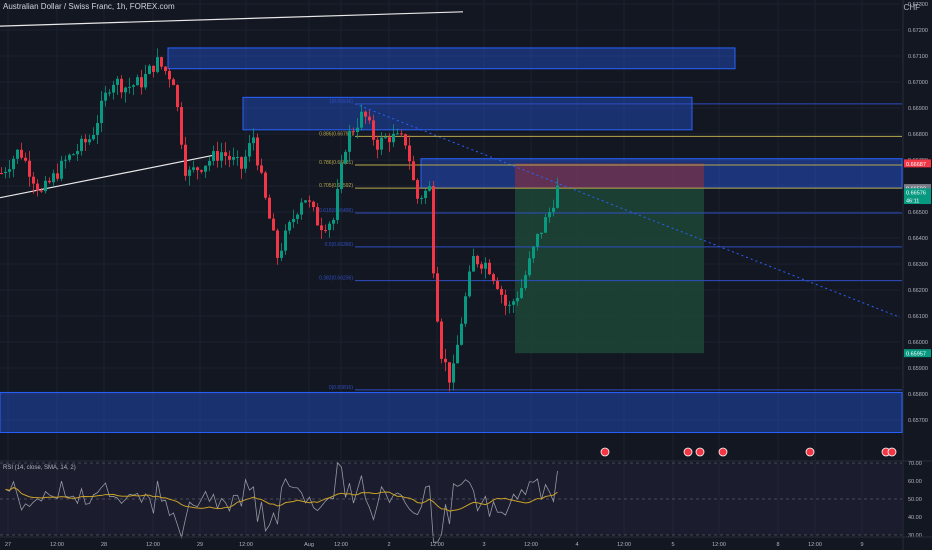 This screenshot has width=932, height=550. What do you see at coordinates (281, 499) in the screenshot?
I see `rsi-ma-line` at bounding box center [281, 499].